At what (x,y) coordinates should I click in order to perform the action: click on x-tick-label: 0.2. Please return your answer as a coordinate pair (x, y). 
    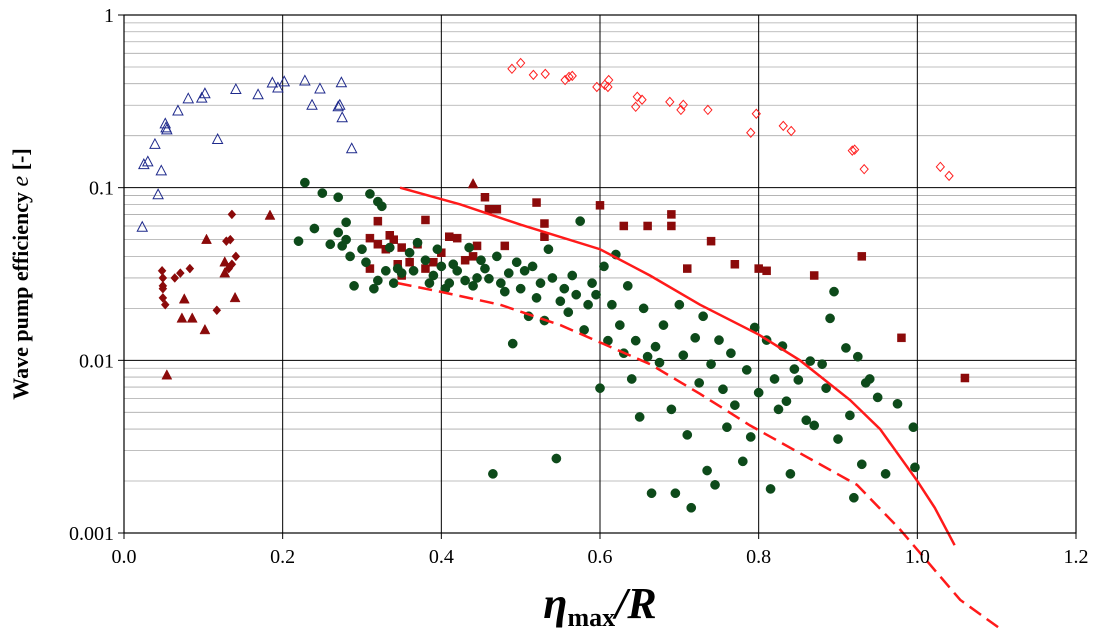
    Looking at the image, I should click on (282, 557).